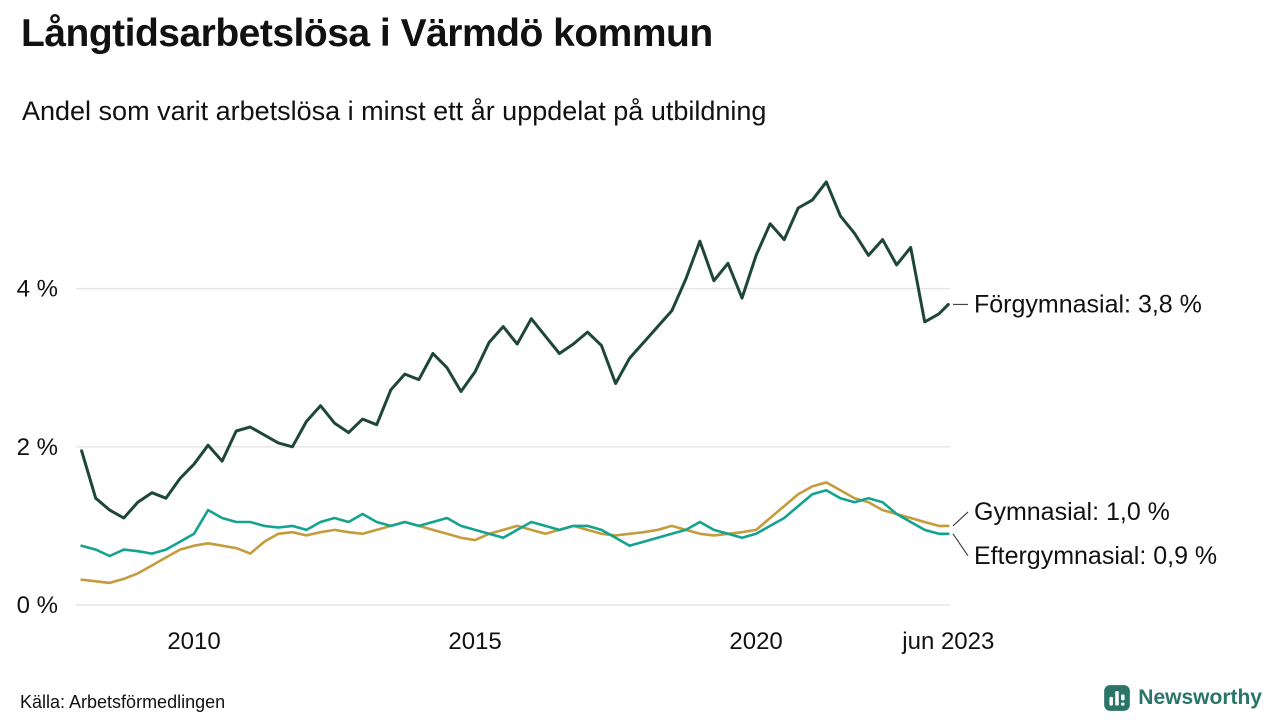 The width and height of the screenshot is (1280, 720). I want to click on bar-chart-icon, so click(1117, 698).